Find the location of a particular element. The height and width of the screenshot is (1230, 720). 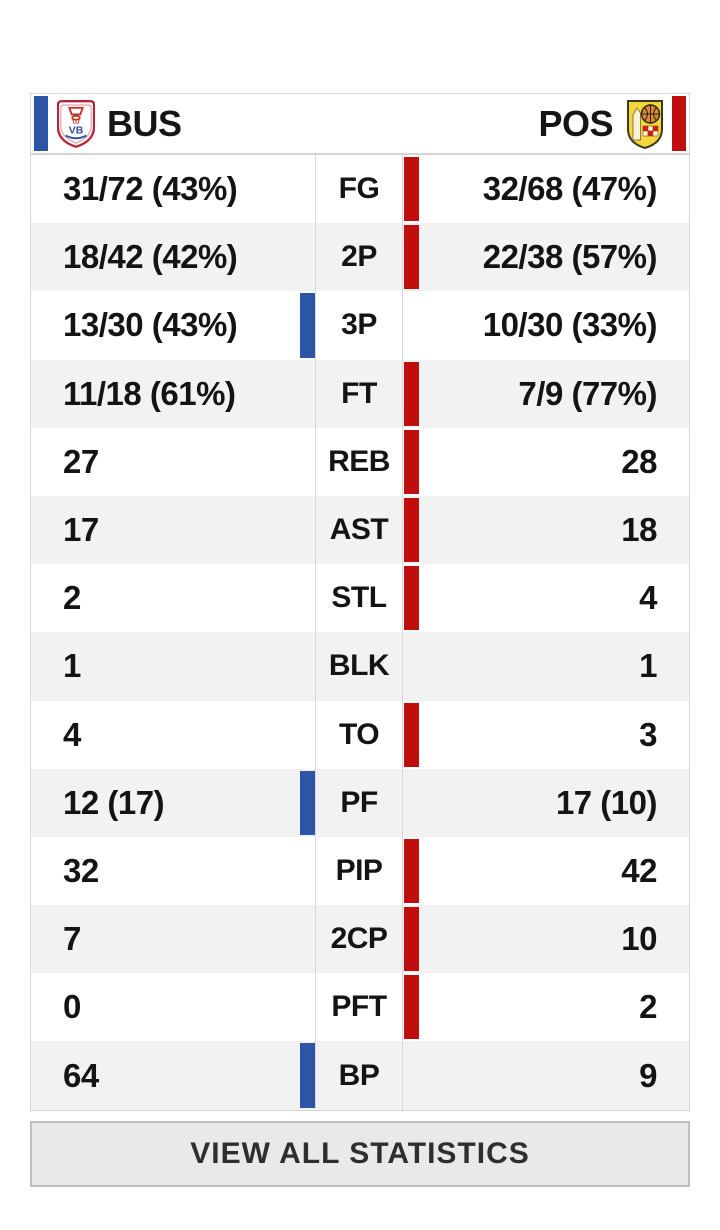

stat-row: 32 PIP 42 is located at coordinates (360, 871).